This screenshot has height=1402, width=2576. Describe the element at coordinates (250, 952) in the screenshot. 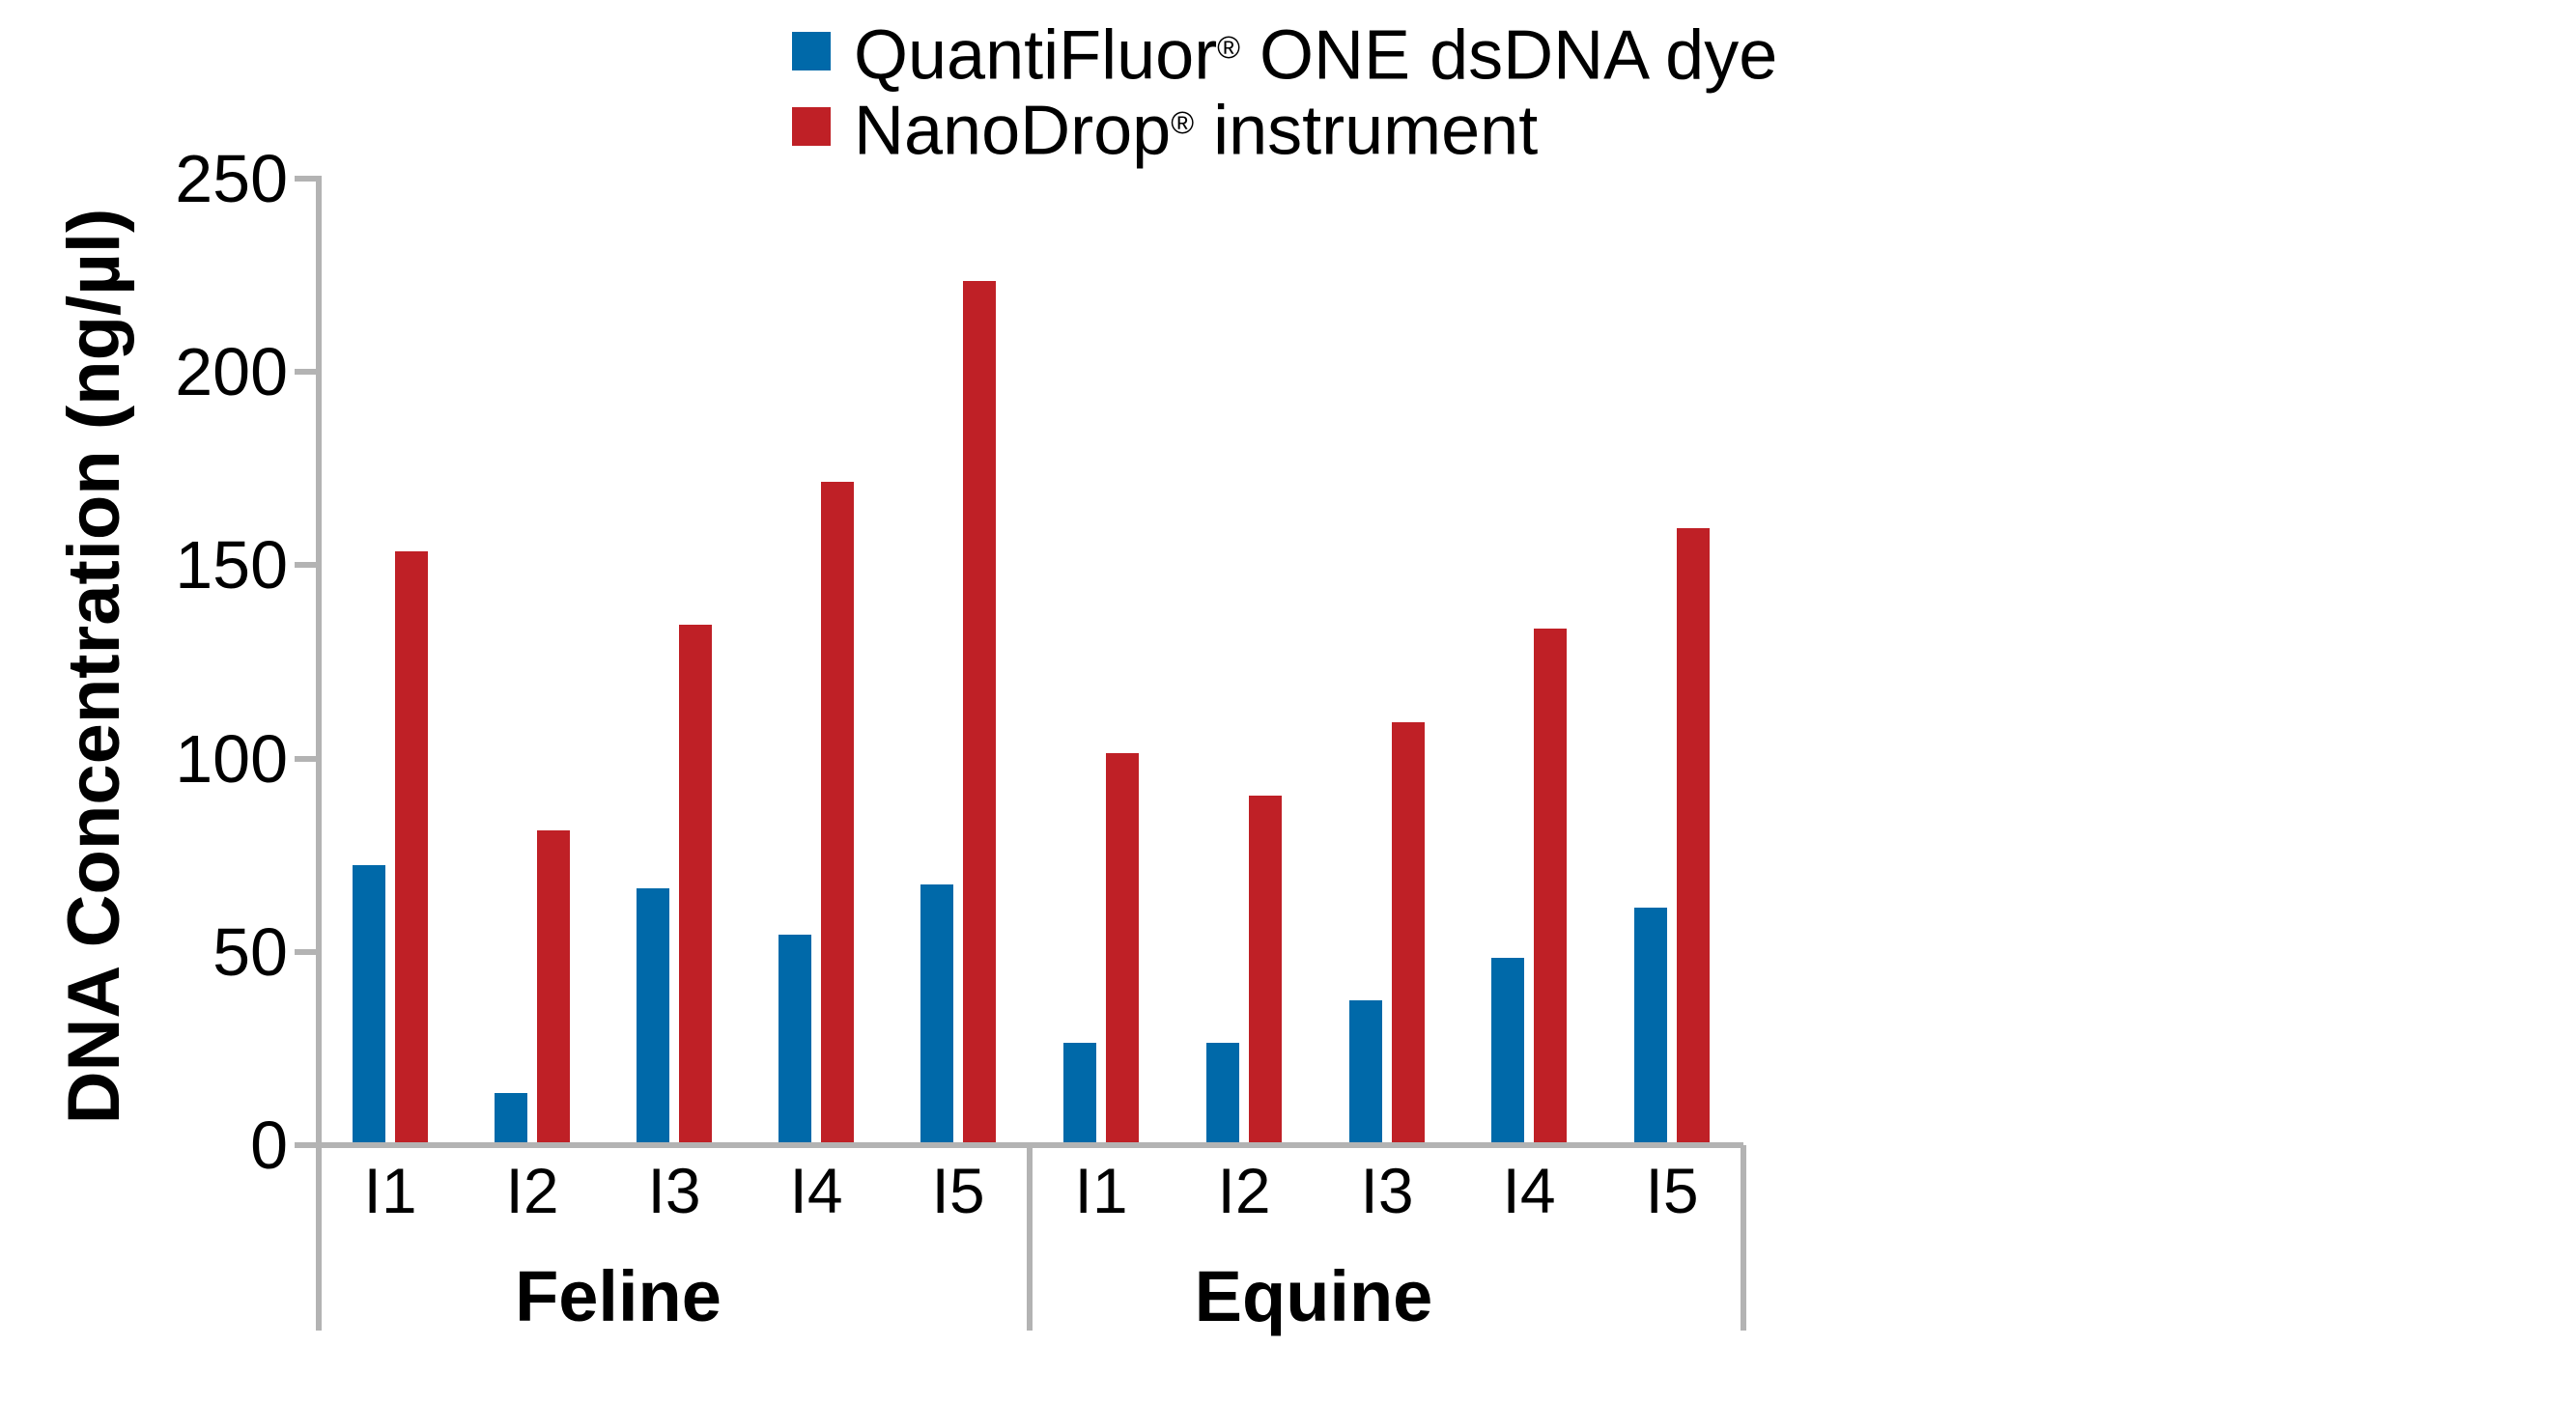

I see `y-tick-label-50: 50` at that location.